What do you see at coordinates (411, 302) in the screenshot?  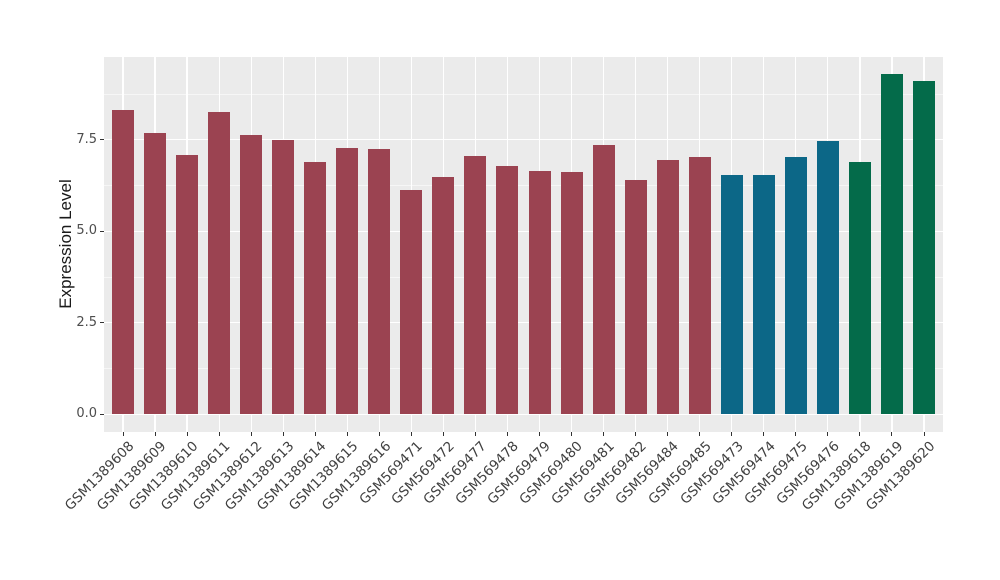 I see `bar-GSM569471` at bounding box center [411, 302].